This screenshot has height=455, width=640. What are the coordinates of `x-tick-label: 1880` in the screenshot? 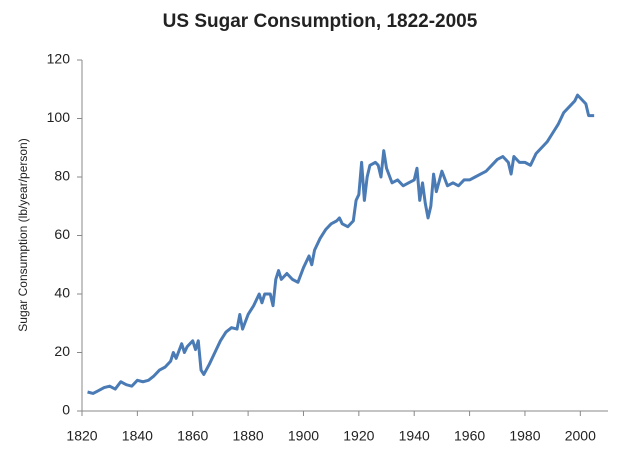 It's located at (248, 436).